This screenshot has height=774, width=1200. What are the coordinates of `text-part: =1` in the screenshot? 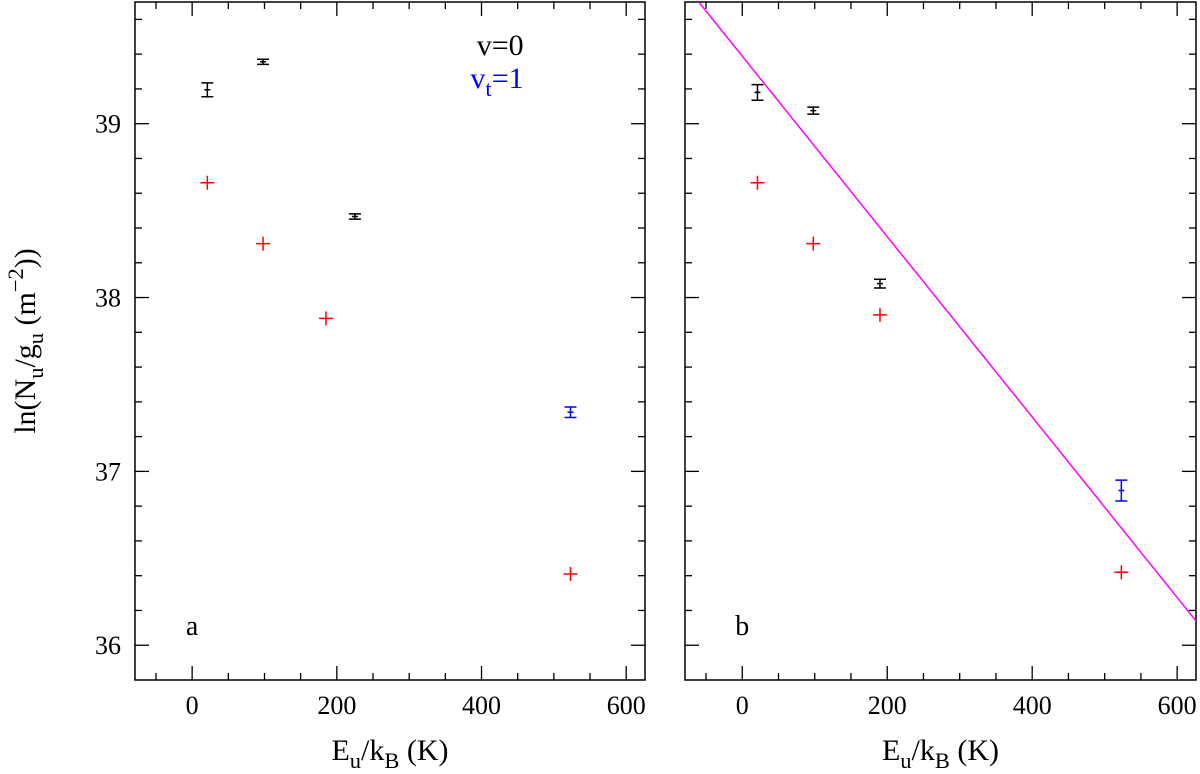 It's located at (508, 78).